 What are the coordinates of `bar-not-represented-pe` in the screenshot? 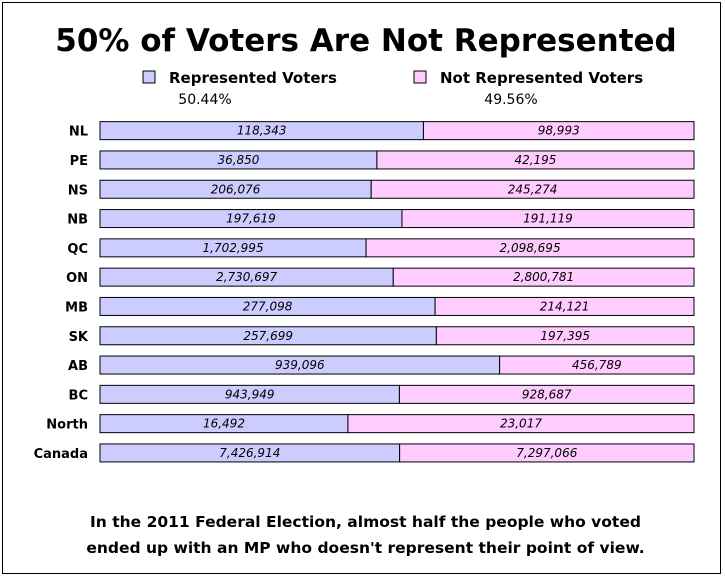 It's located at (535, 160).